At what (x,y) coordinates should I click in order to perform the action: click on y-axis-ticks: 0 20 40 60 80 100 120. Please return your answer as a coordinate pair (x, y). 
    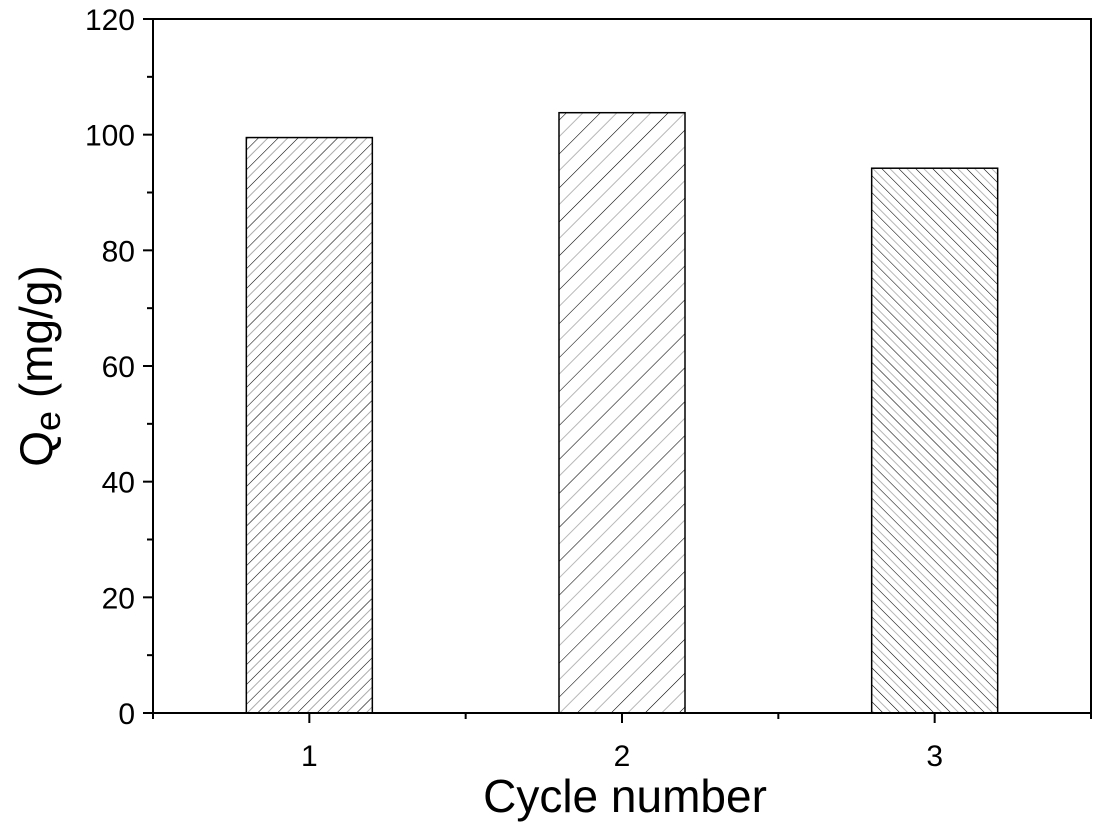
    Looking at the image, I should click on (119, 367).